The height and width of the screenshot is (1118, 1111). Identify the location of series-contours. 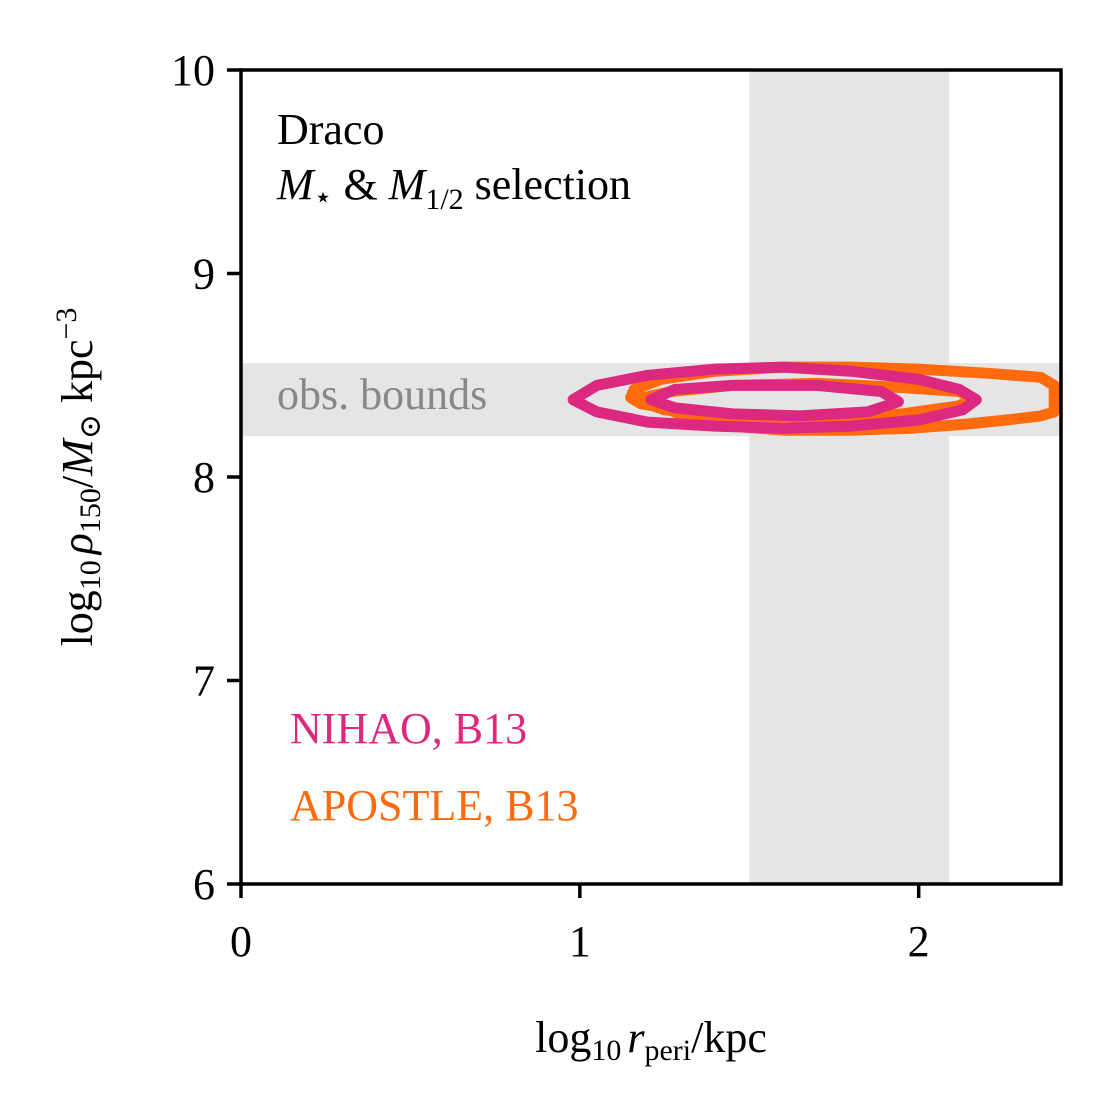
(813, 398).